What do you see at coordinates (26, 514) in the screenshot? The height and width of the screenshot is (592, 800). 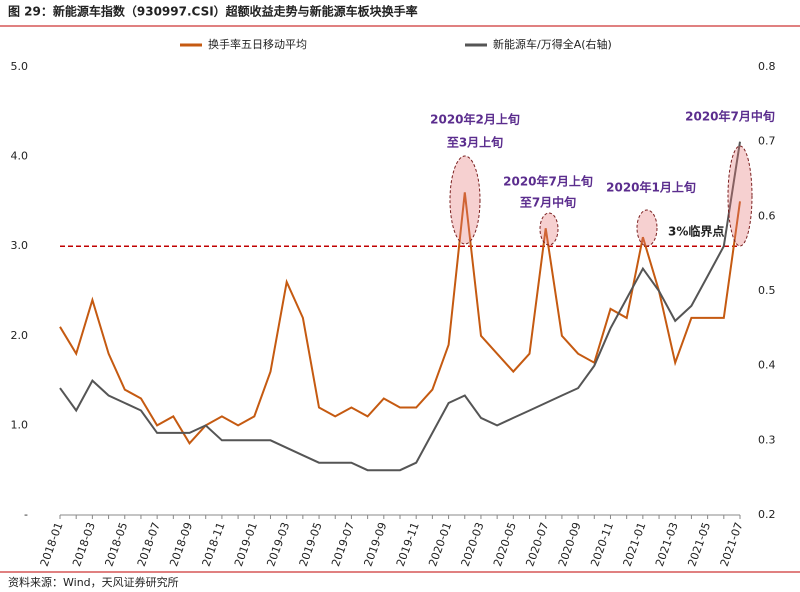 I see `y-tick-label: -` at bounding box center [26, 514].